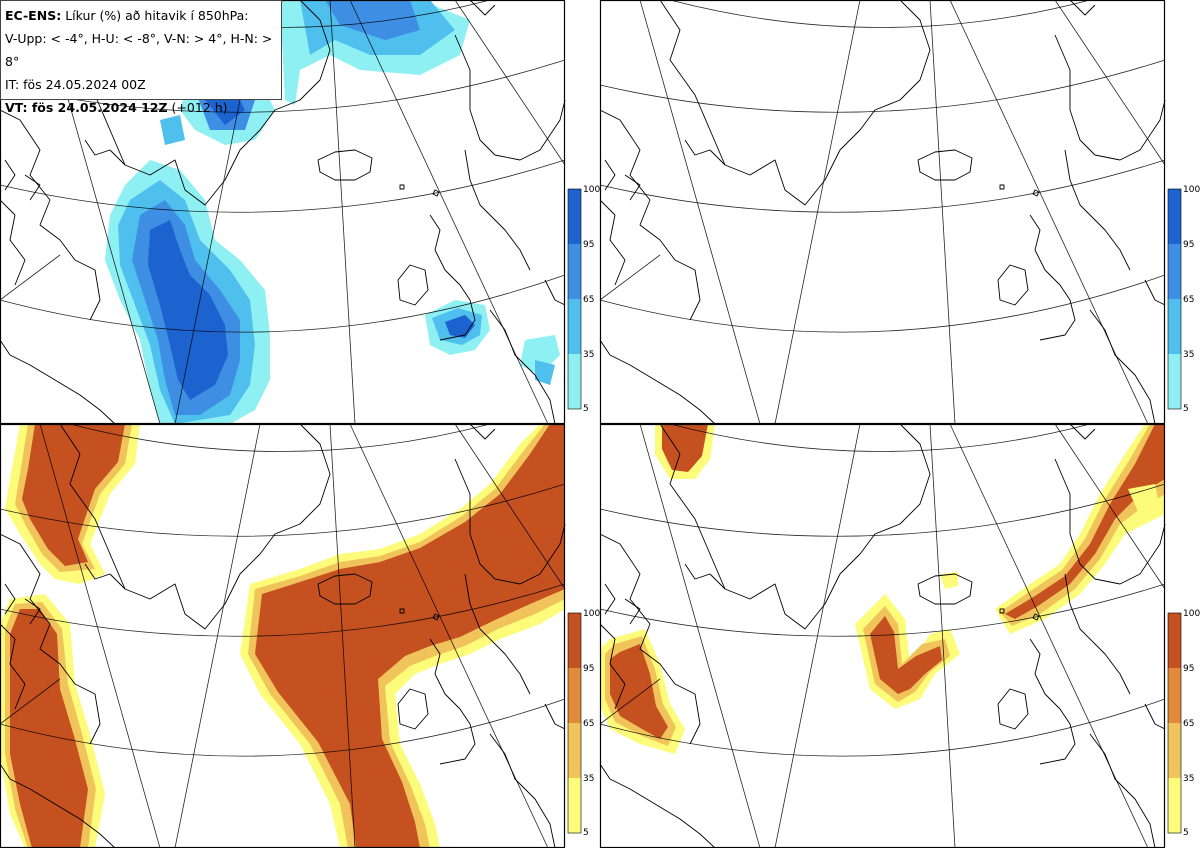  I want to click on map-title: Líkur (%) að hitavik í 850hPa:, so click(157, 15).